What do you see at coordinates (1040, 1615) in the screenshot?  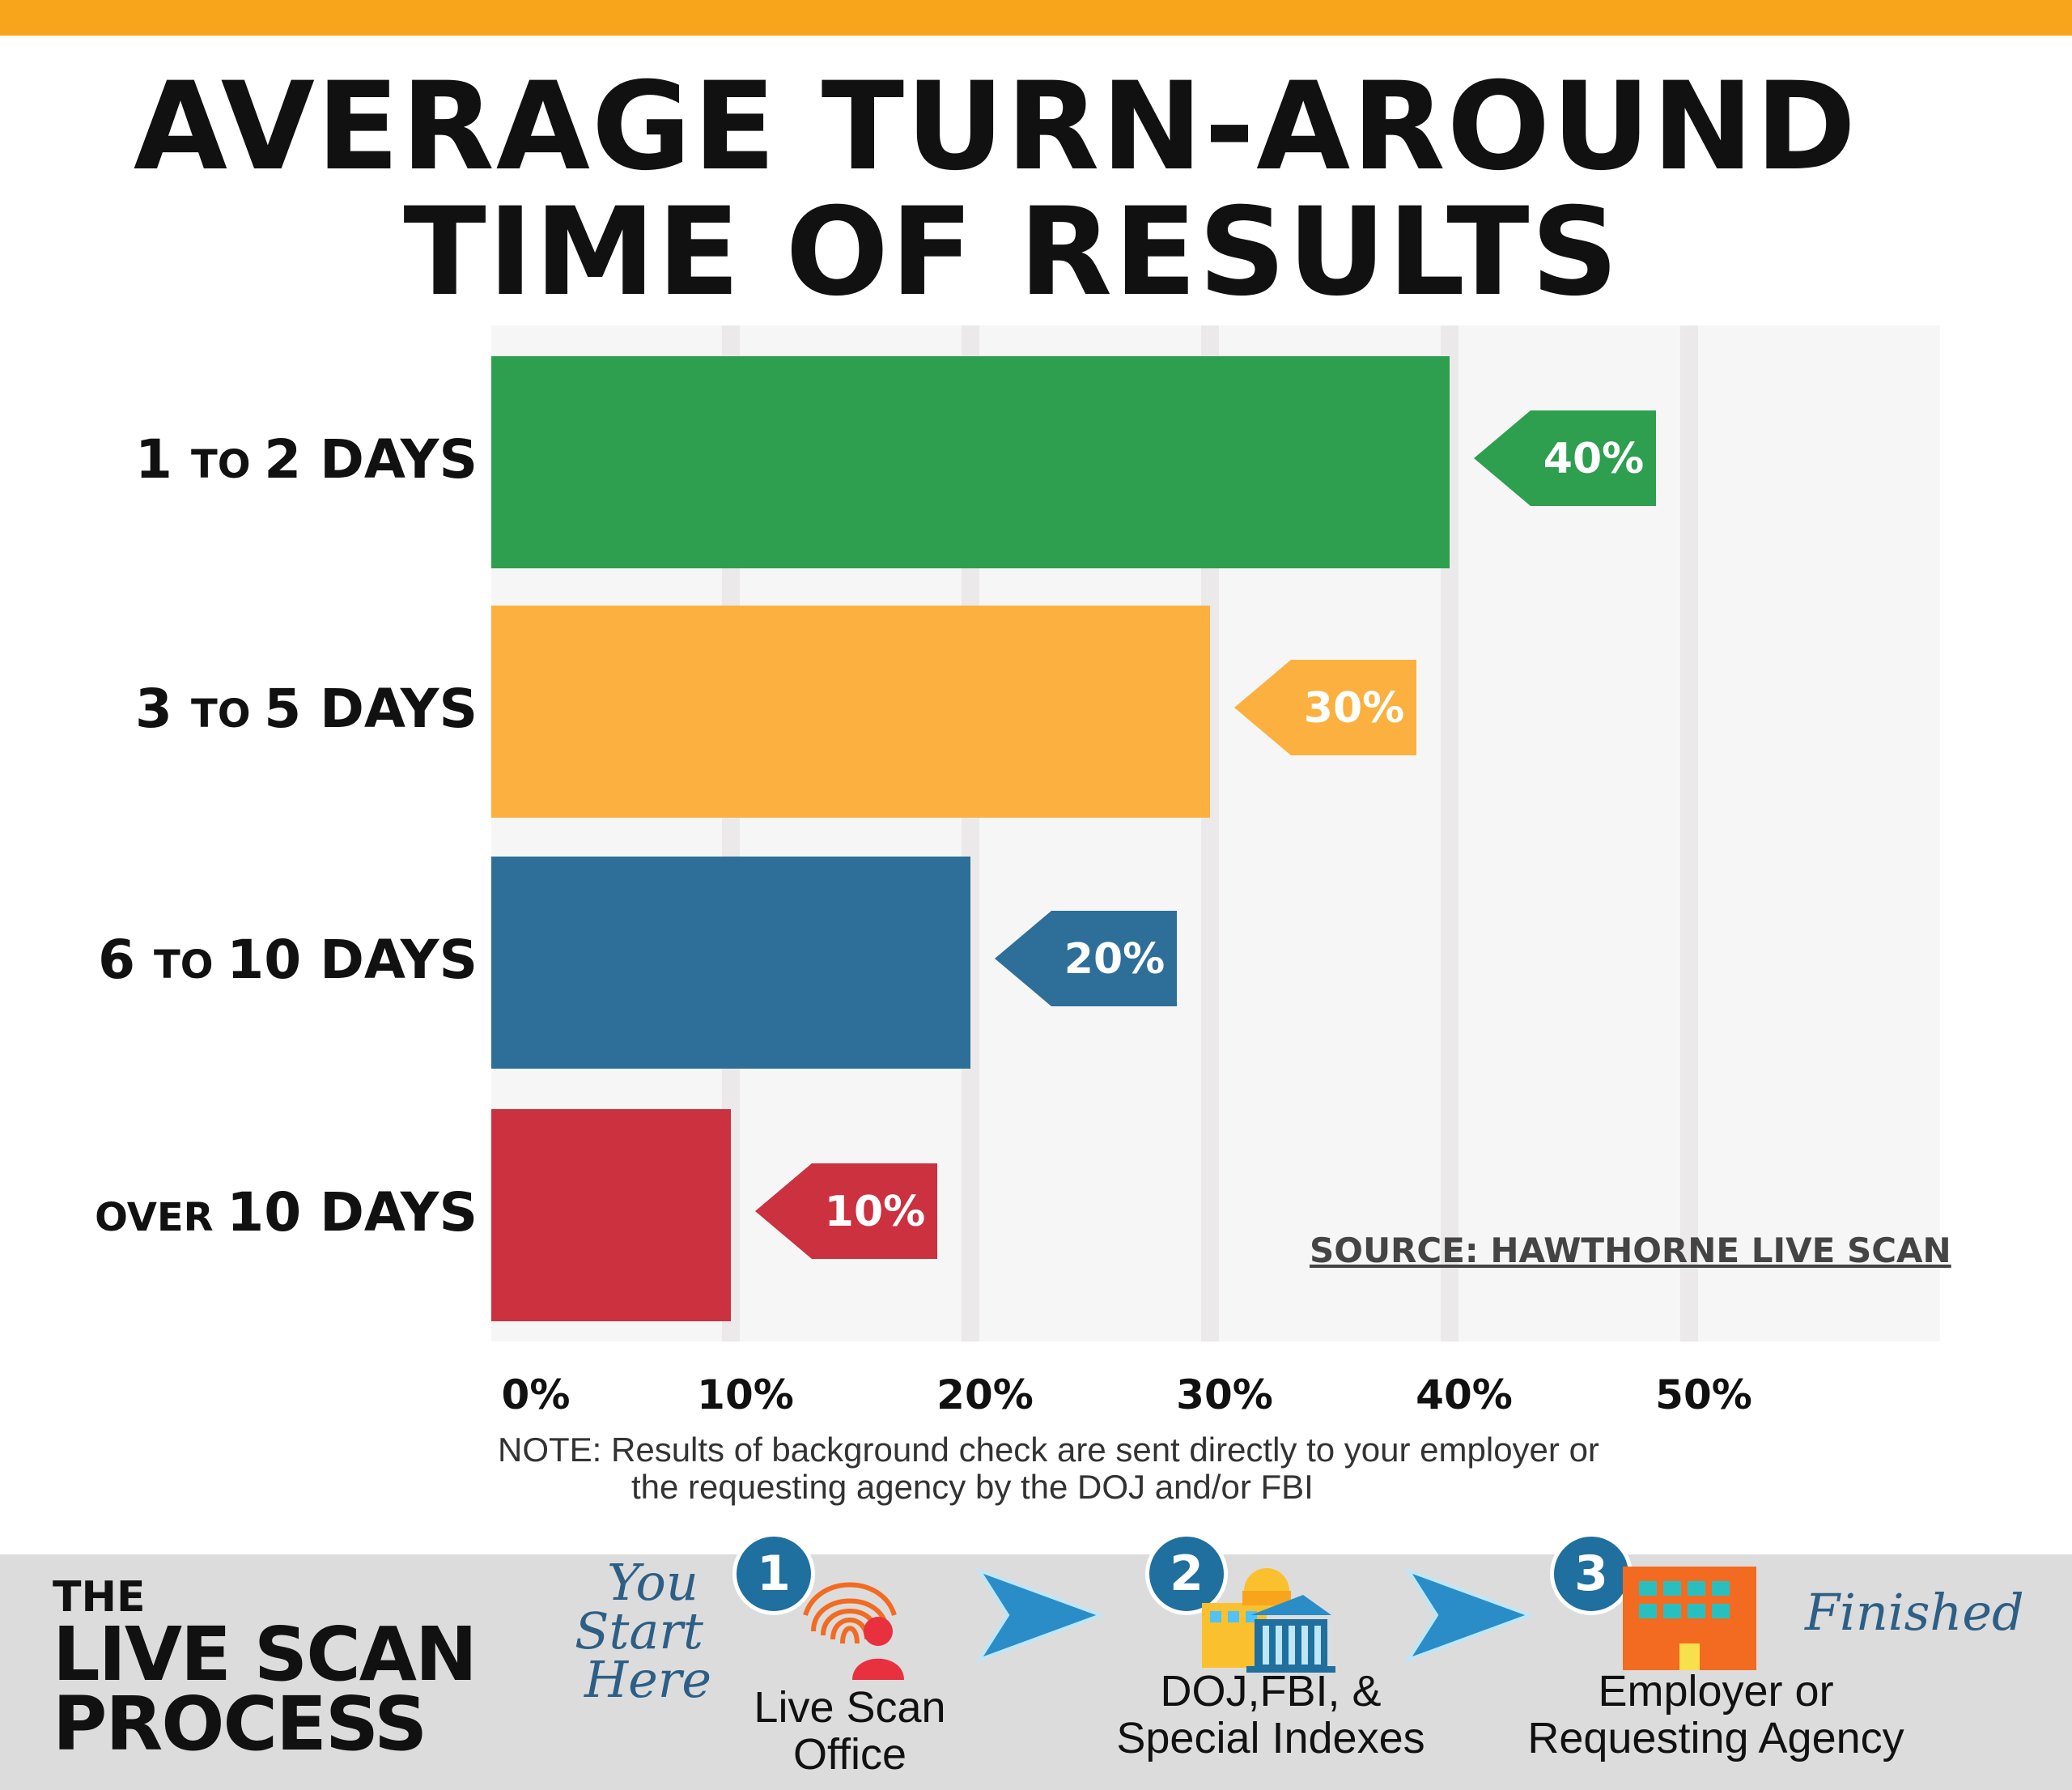 I see `step-arrow-1-icon` at bounding box center [1040, 1615].